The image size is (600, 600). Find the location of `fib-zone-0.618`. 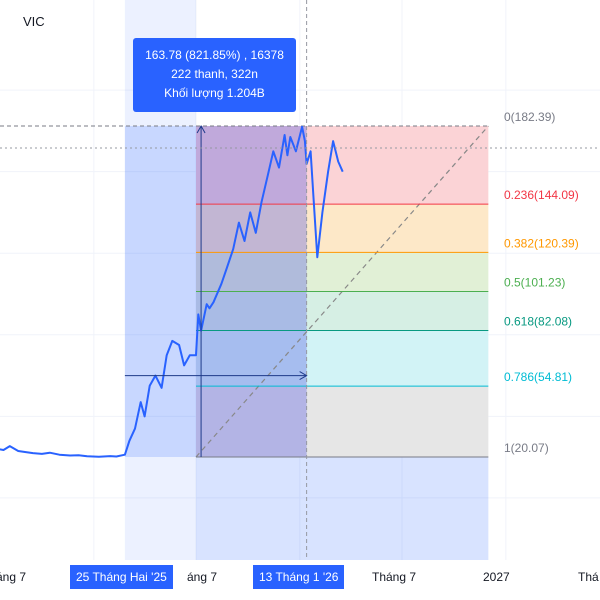

fib-zone-0.618 is located at coordinates (342, 358).